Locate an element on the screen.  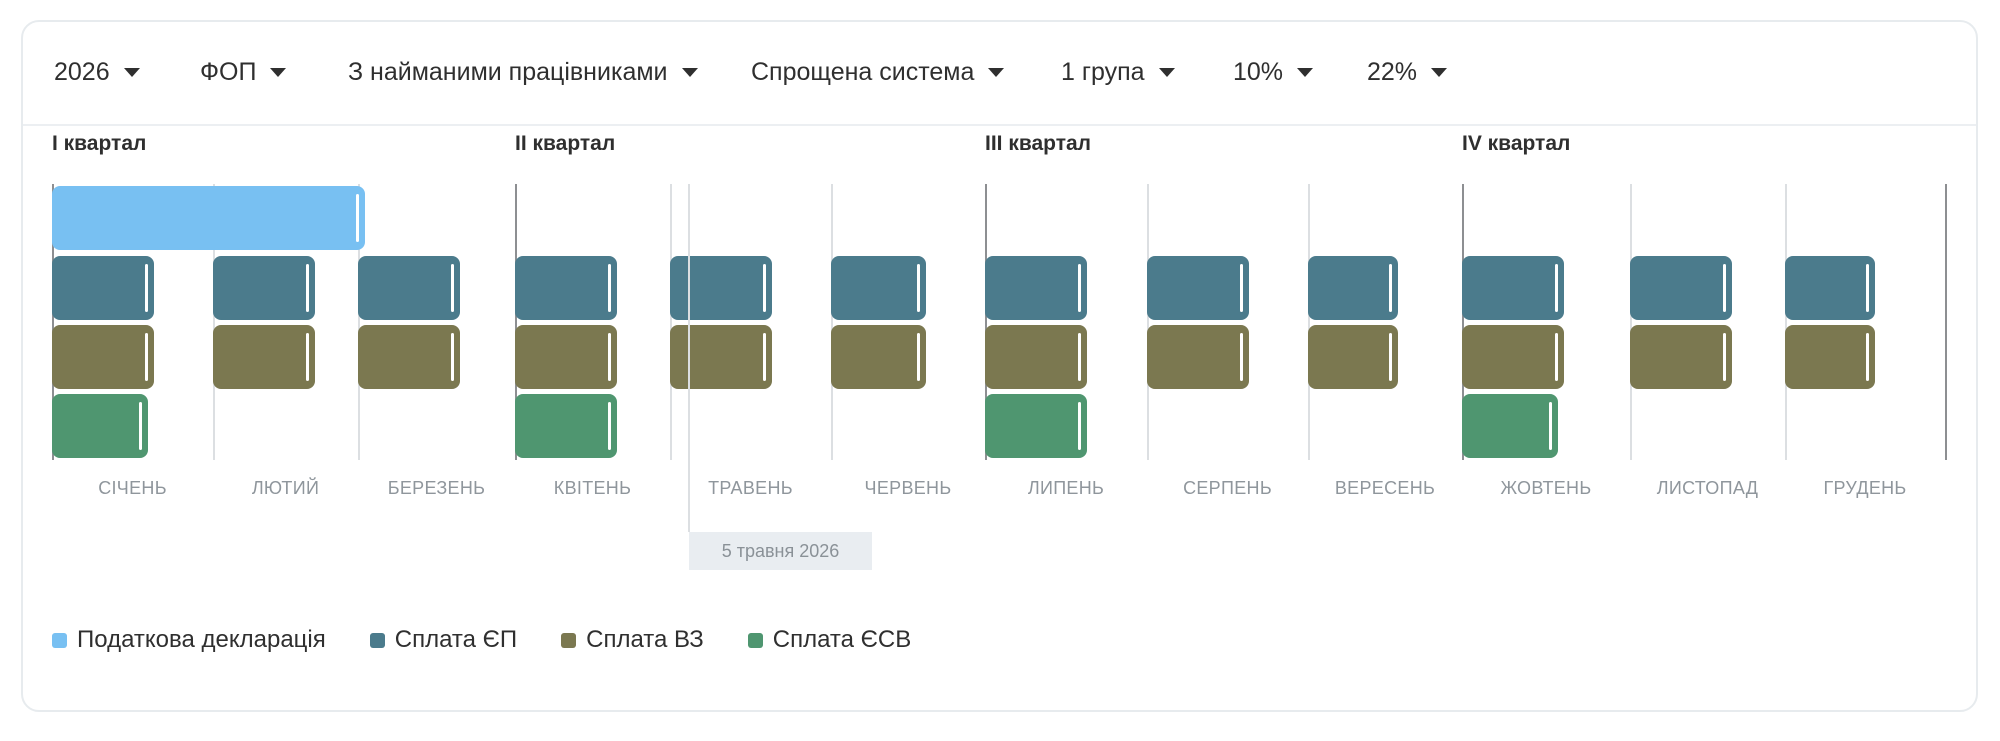
rate-select: 10% is located at coordinates (1273, 72).